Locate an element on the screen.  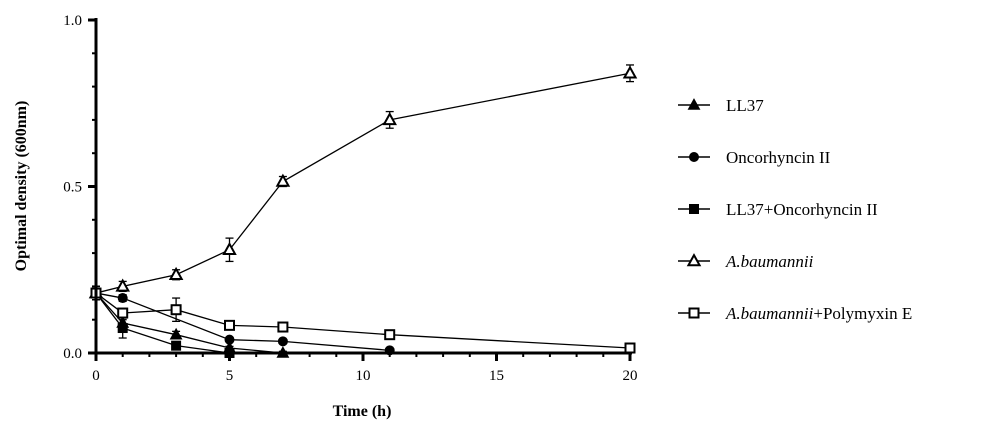
y-axis-title: Optimal density (600nm) is located at coordinates (21, 186).